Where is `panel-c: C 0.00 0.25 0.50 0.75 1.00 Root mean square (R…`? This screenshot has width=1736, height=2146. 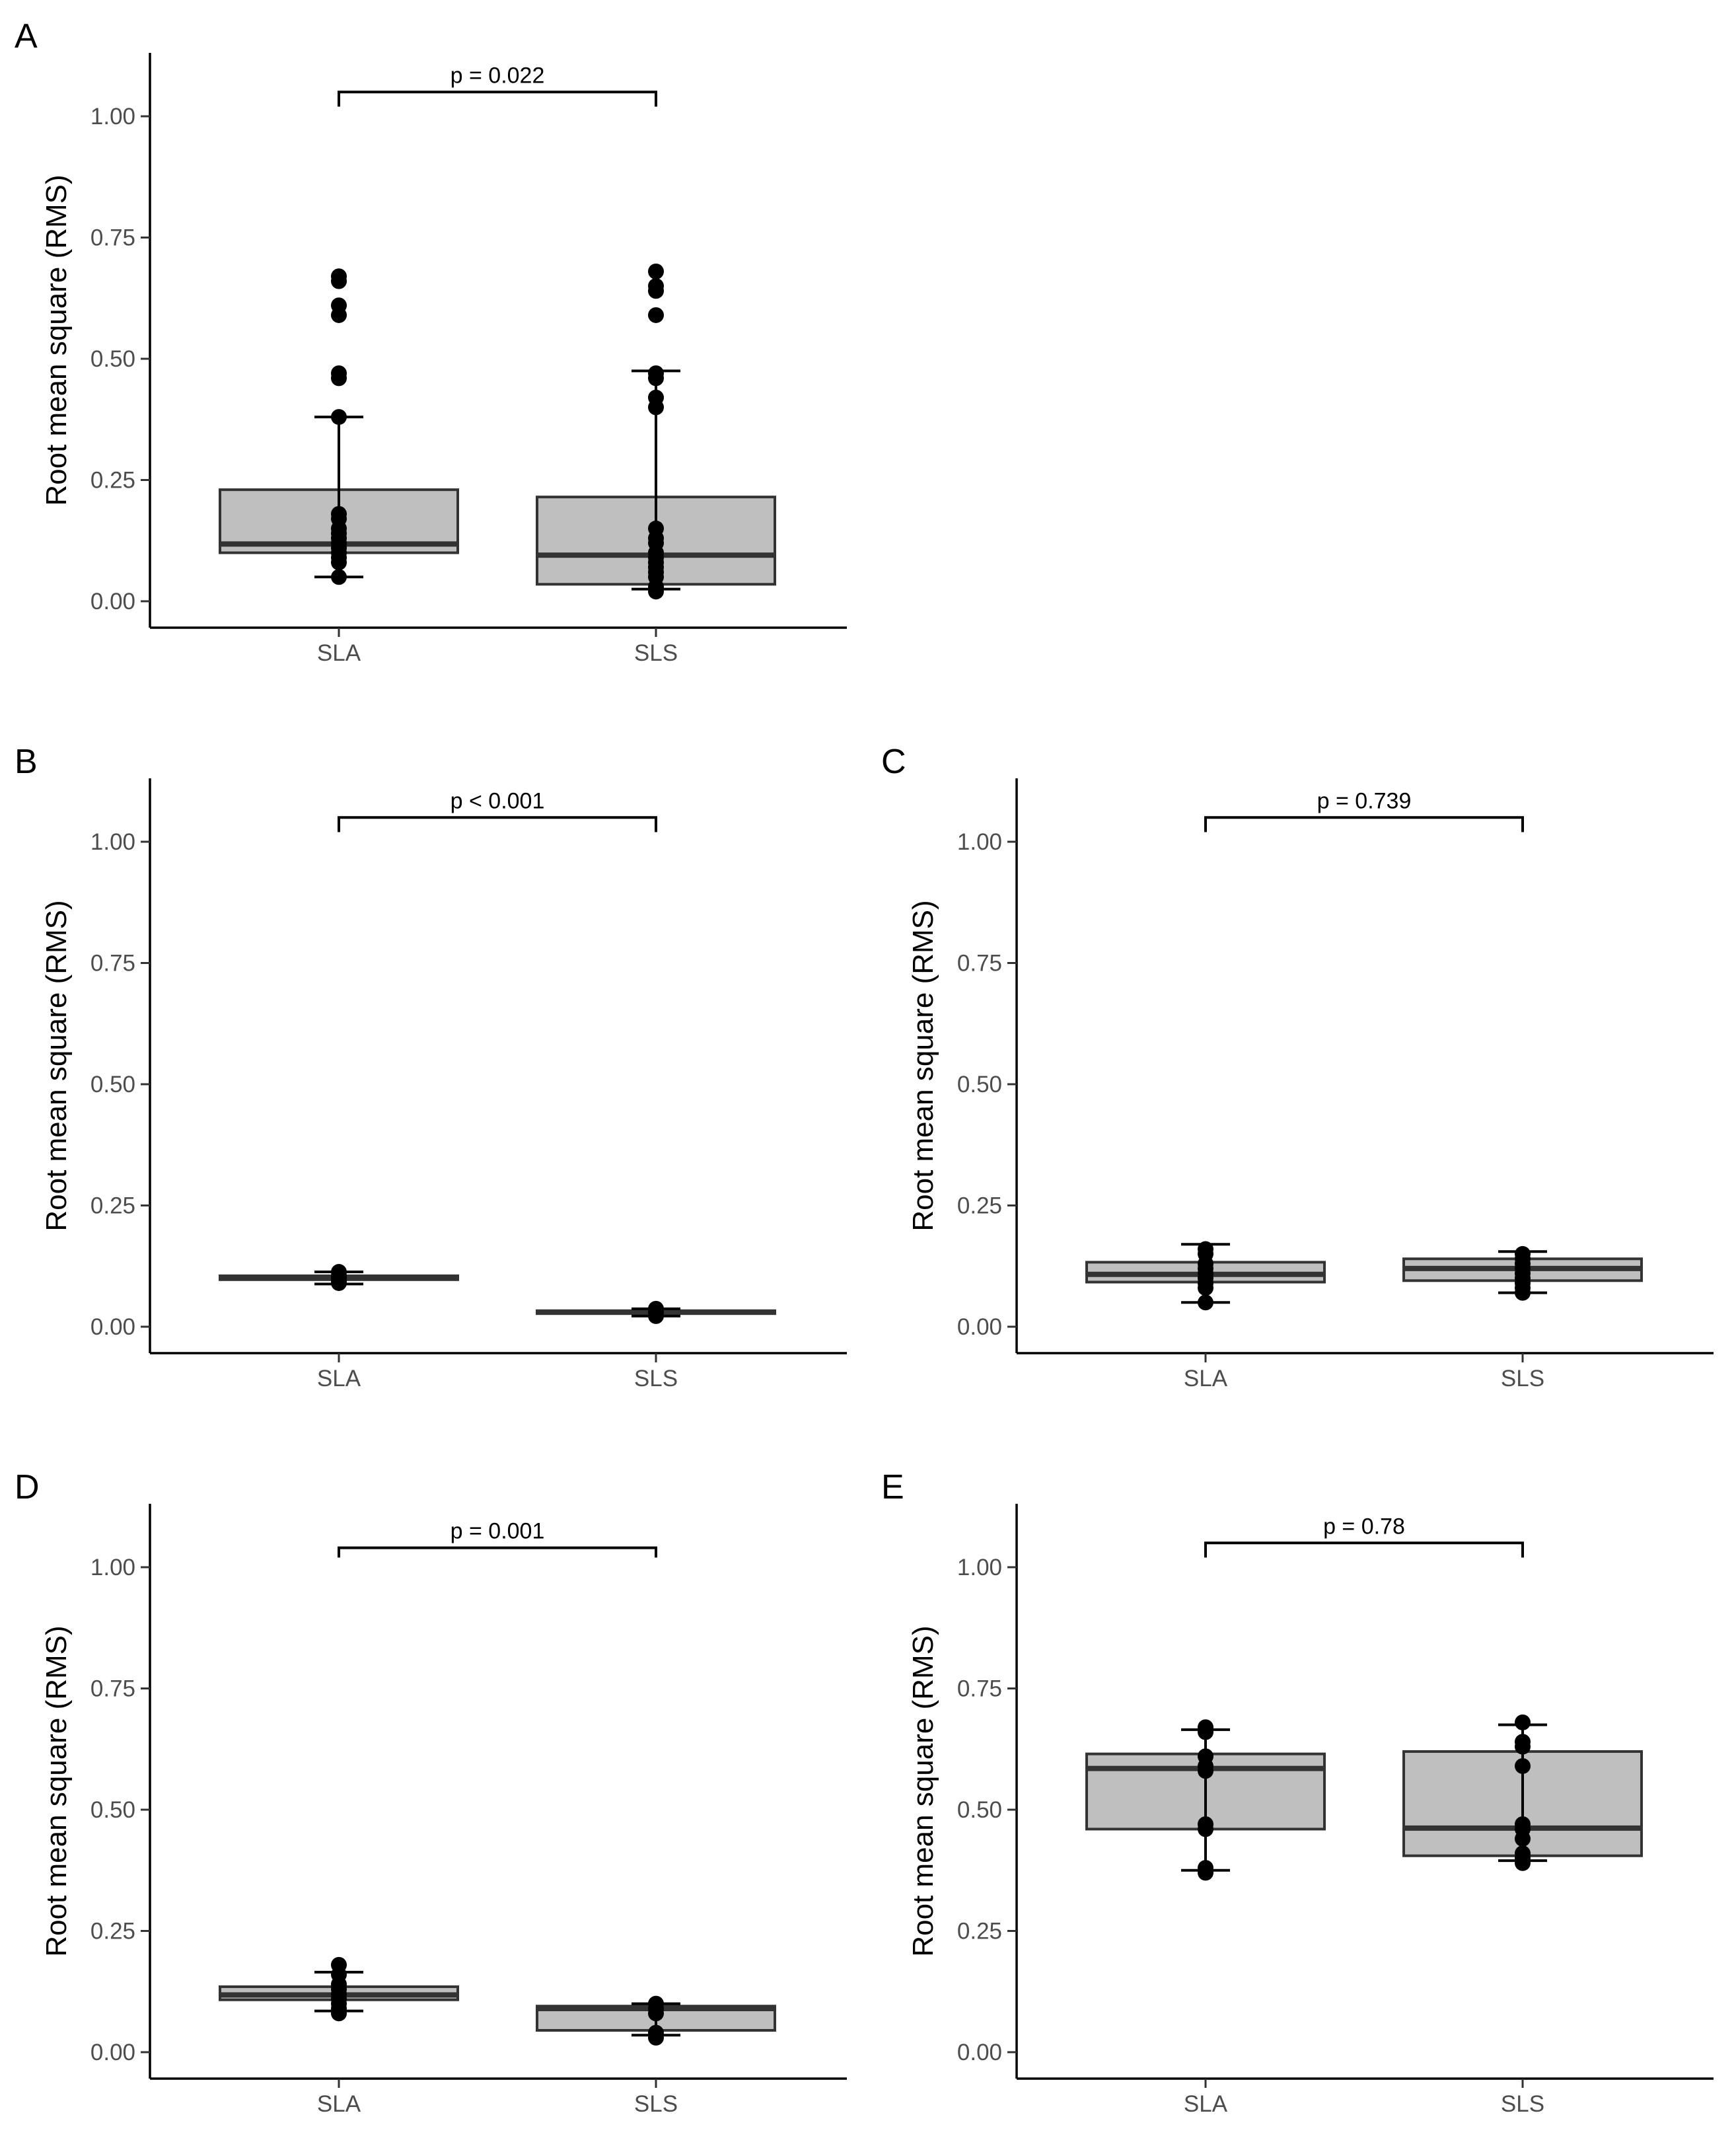 panel-c: C 0.00 0.25 0.50 0.75 1.00 Root mean square (R… is located at coordinates (1297, 1067).